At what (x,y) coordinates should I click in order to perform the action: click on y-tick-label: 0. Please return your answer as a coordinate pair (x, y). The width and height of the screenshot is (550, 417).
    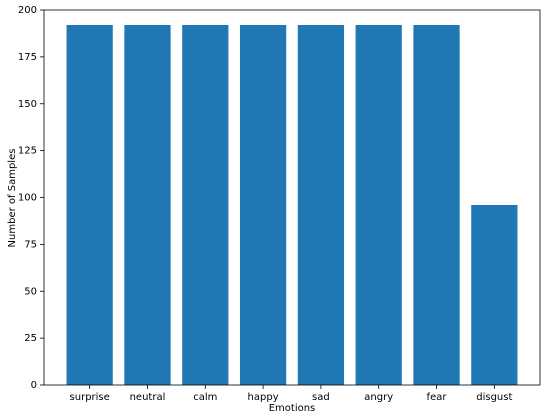
    Looking at the image, I should click on (34, 385).